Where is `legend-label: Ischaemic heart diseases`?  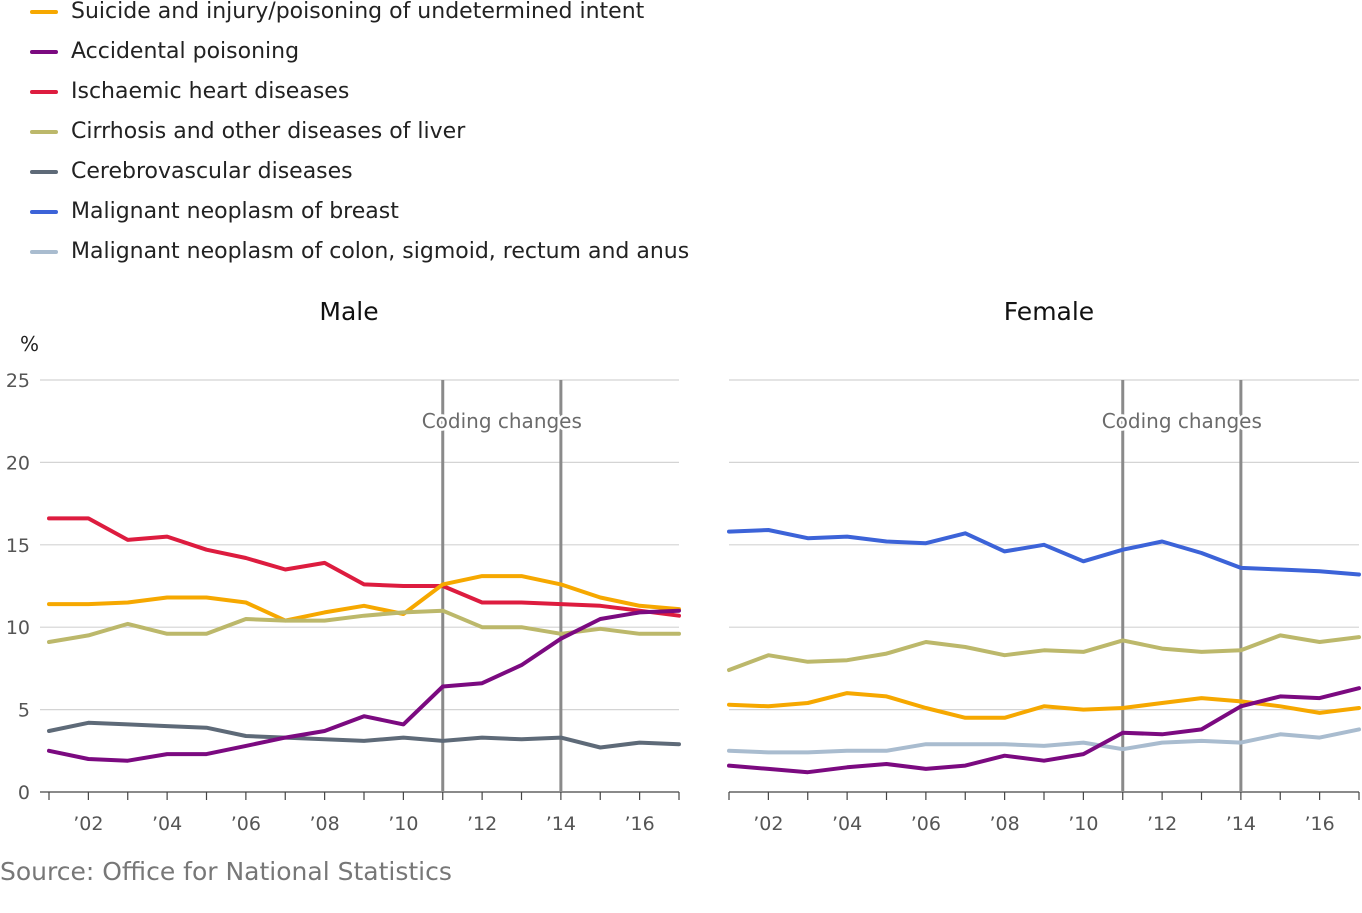 legend-label: Ischaemic heart diseases is located at coordinates (210, 91).